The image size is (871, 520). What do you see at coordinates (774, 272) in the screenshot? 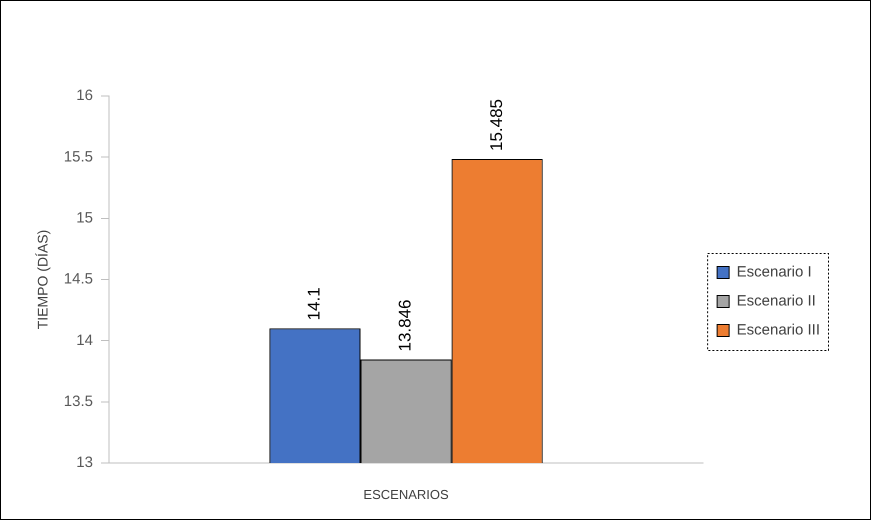
I see `legend-label: Escenario I` at bounding box center [774, 272].